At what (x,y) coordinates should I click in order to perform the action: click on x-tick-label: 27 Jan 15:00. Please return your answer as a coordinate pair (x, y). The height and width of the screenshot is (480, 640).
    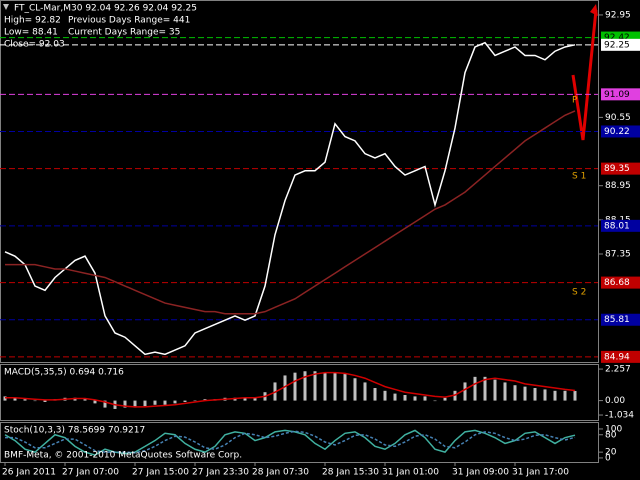
    Looking at the image, I should click on (160, 473).